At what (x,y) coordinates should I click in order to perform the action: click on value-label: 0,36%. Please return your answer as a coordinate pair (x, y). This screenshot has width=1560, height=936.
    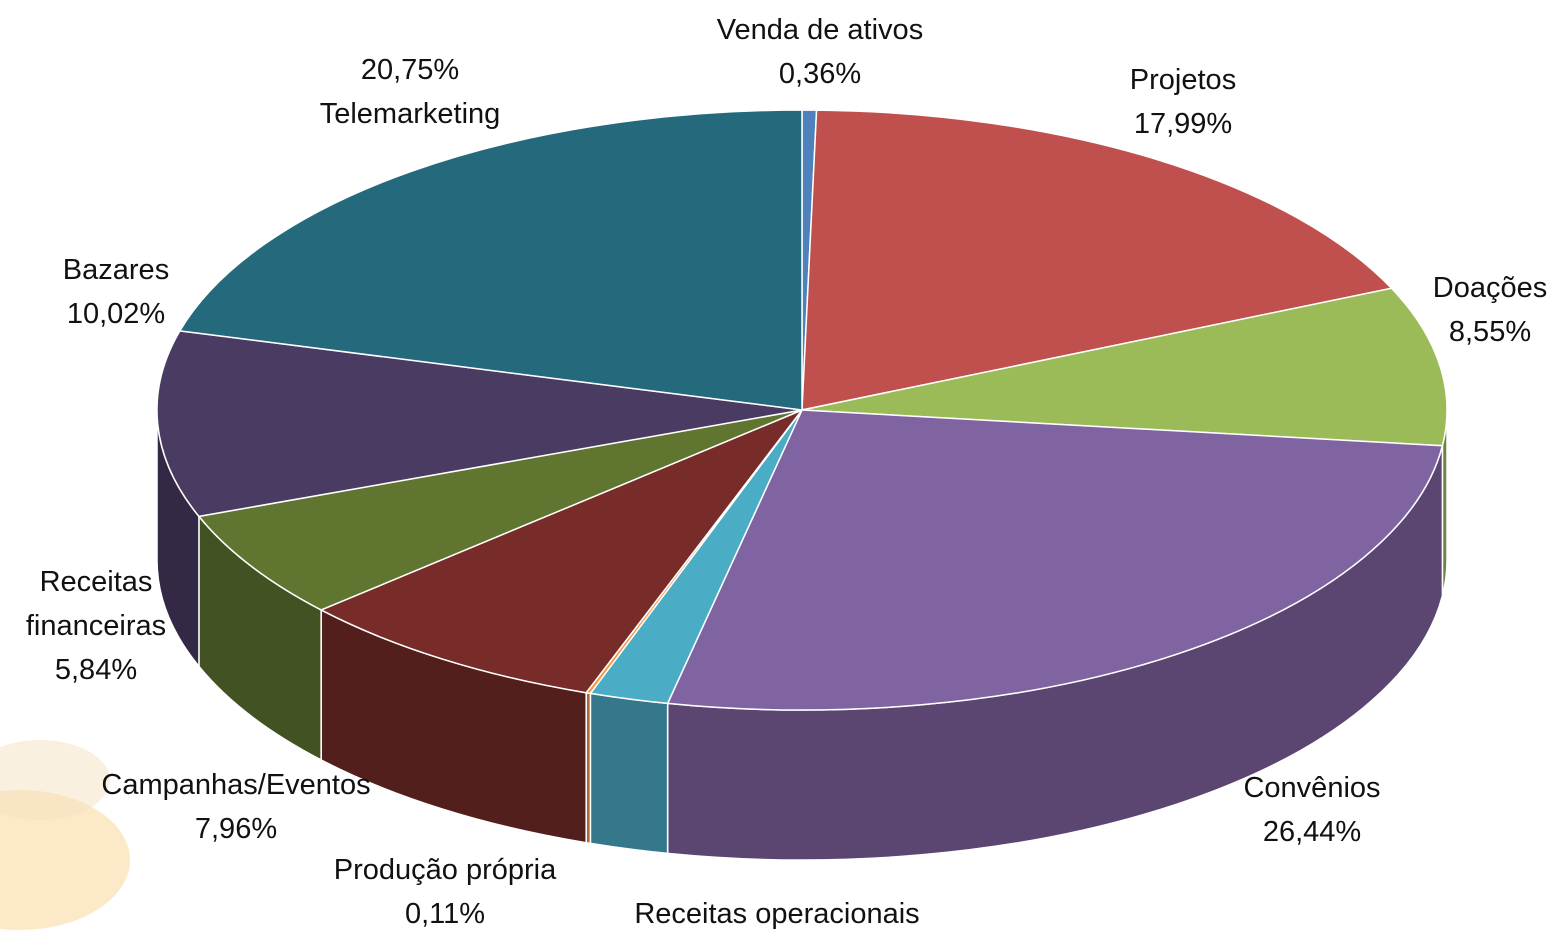
    Looking at the image, I should click on (820, 74).